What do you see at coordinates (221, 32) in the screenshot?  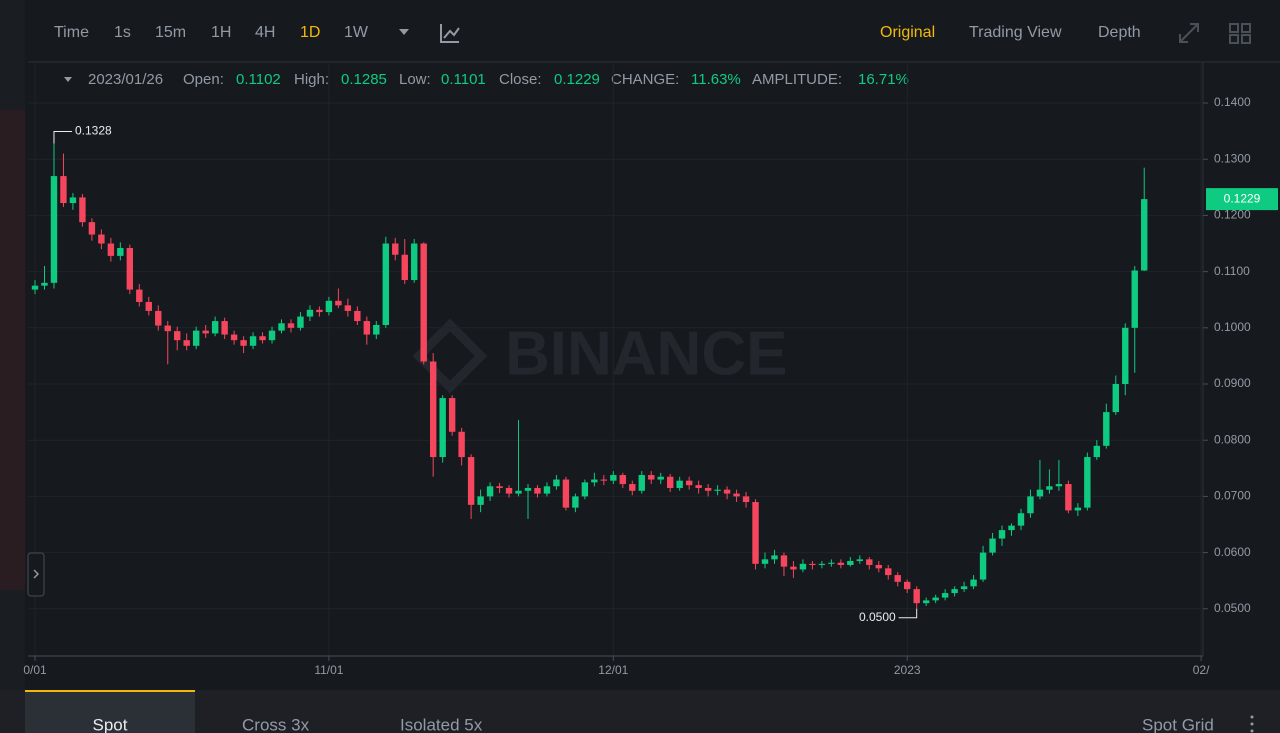 I see `interval: 1H` at bounding box center [221, 32].